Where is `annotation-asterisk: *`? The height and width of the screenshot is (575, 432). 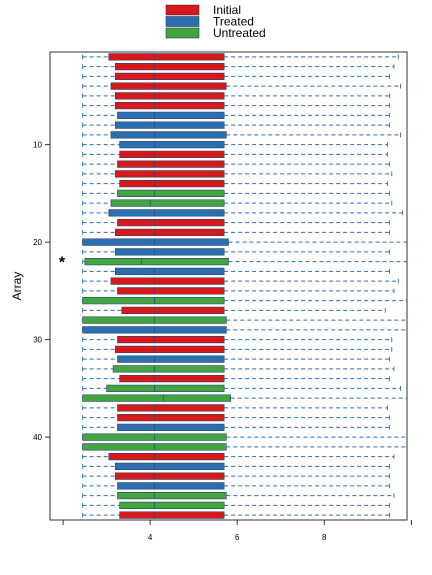 annotation-asterisk: * is located at coordinates (62, 263).